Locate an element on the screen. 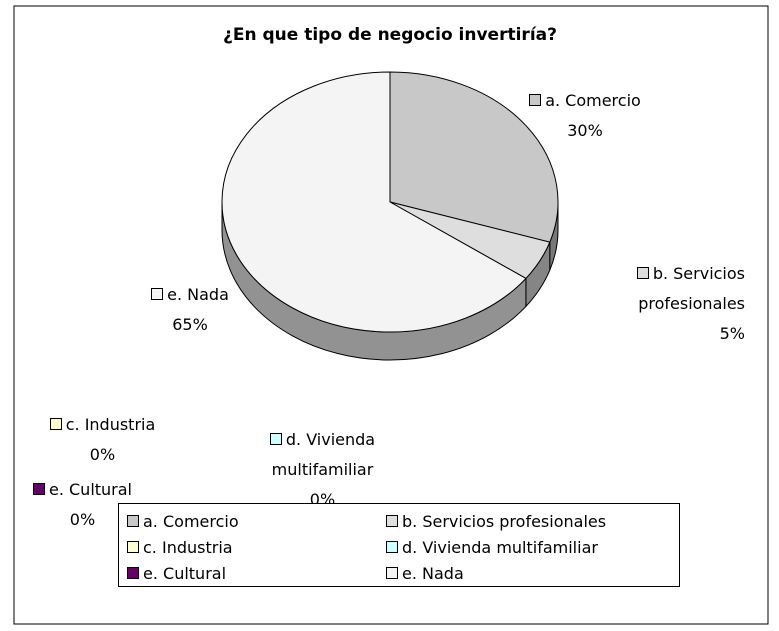 The width and height of the screenshot is (779, 631). label-category: a. Comercio is located at coordinates (593, 100).